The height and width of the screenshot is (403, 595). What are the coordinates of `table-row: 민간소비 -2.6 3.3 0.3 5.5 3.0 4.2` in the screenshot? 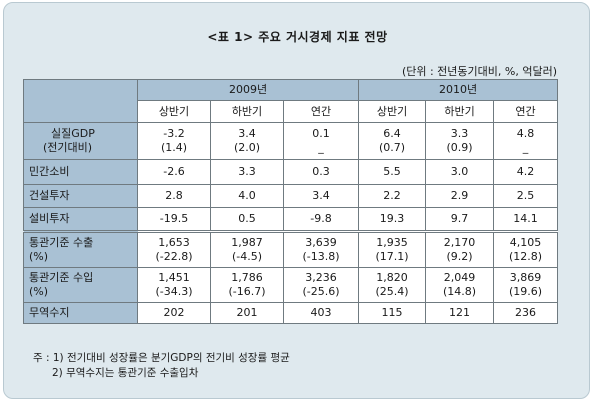 It's located at (291, 172).